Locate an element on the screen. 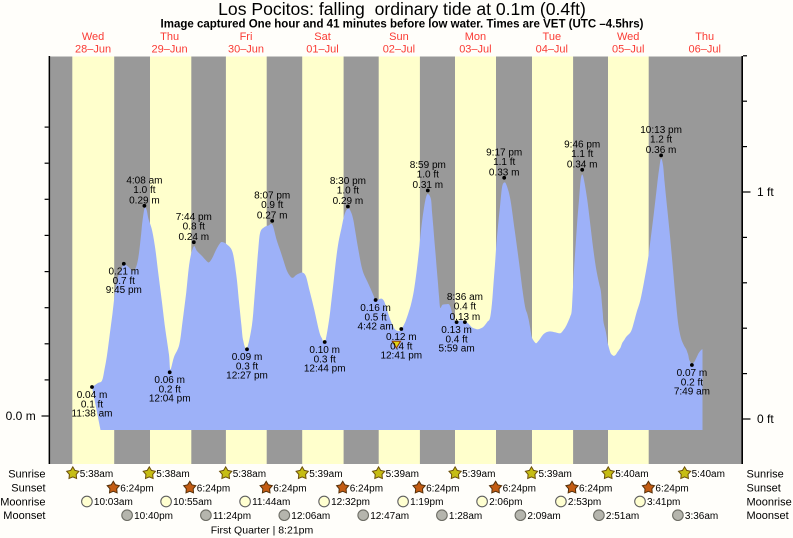 Image resolution: width=793 pixels, height=538 pixels. svg-text: 4:42 am is located at coordinates (376, 326).